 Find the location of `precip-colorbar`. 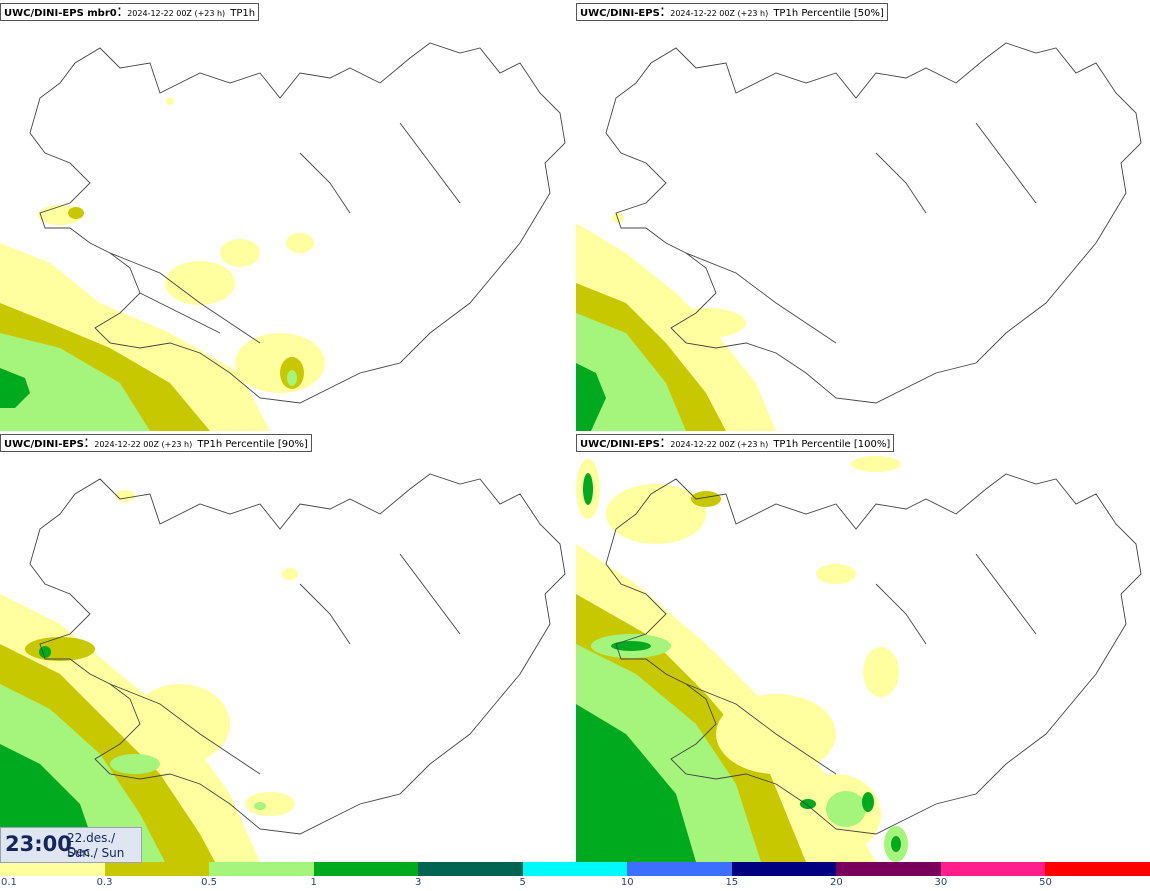

precip-colorbar is located at coordinates (575, 869).